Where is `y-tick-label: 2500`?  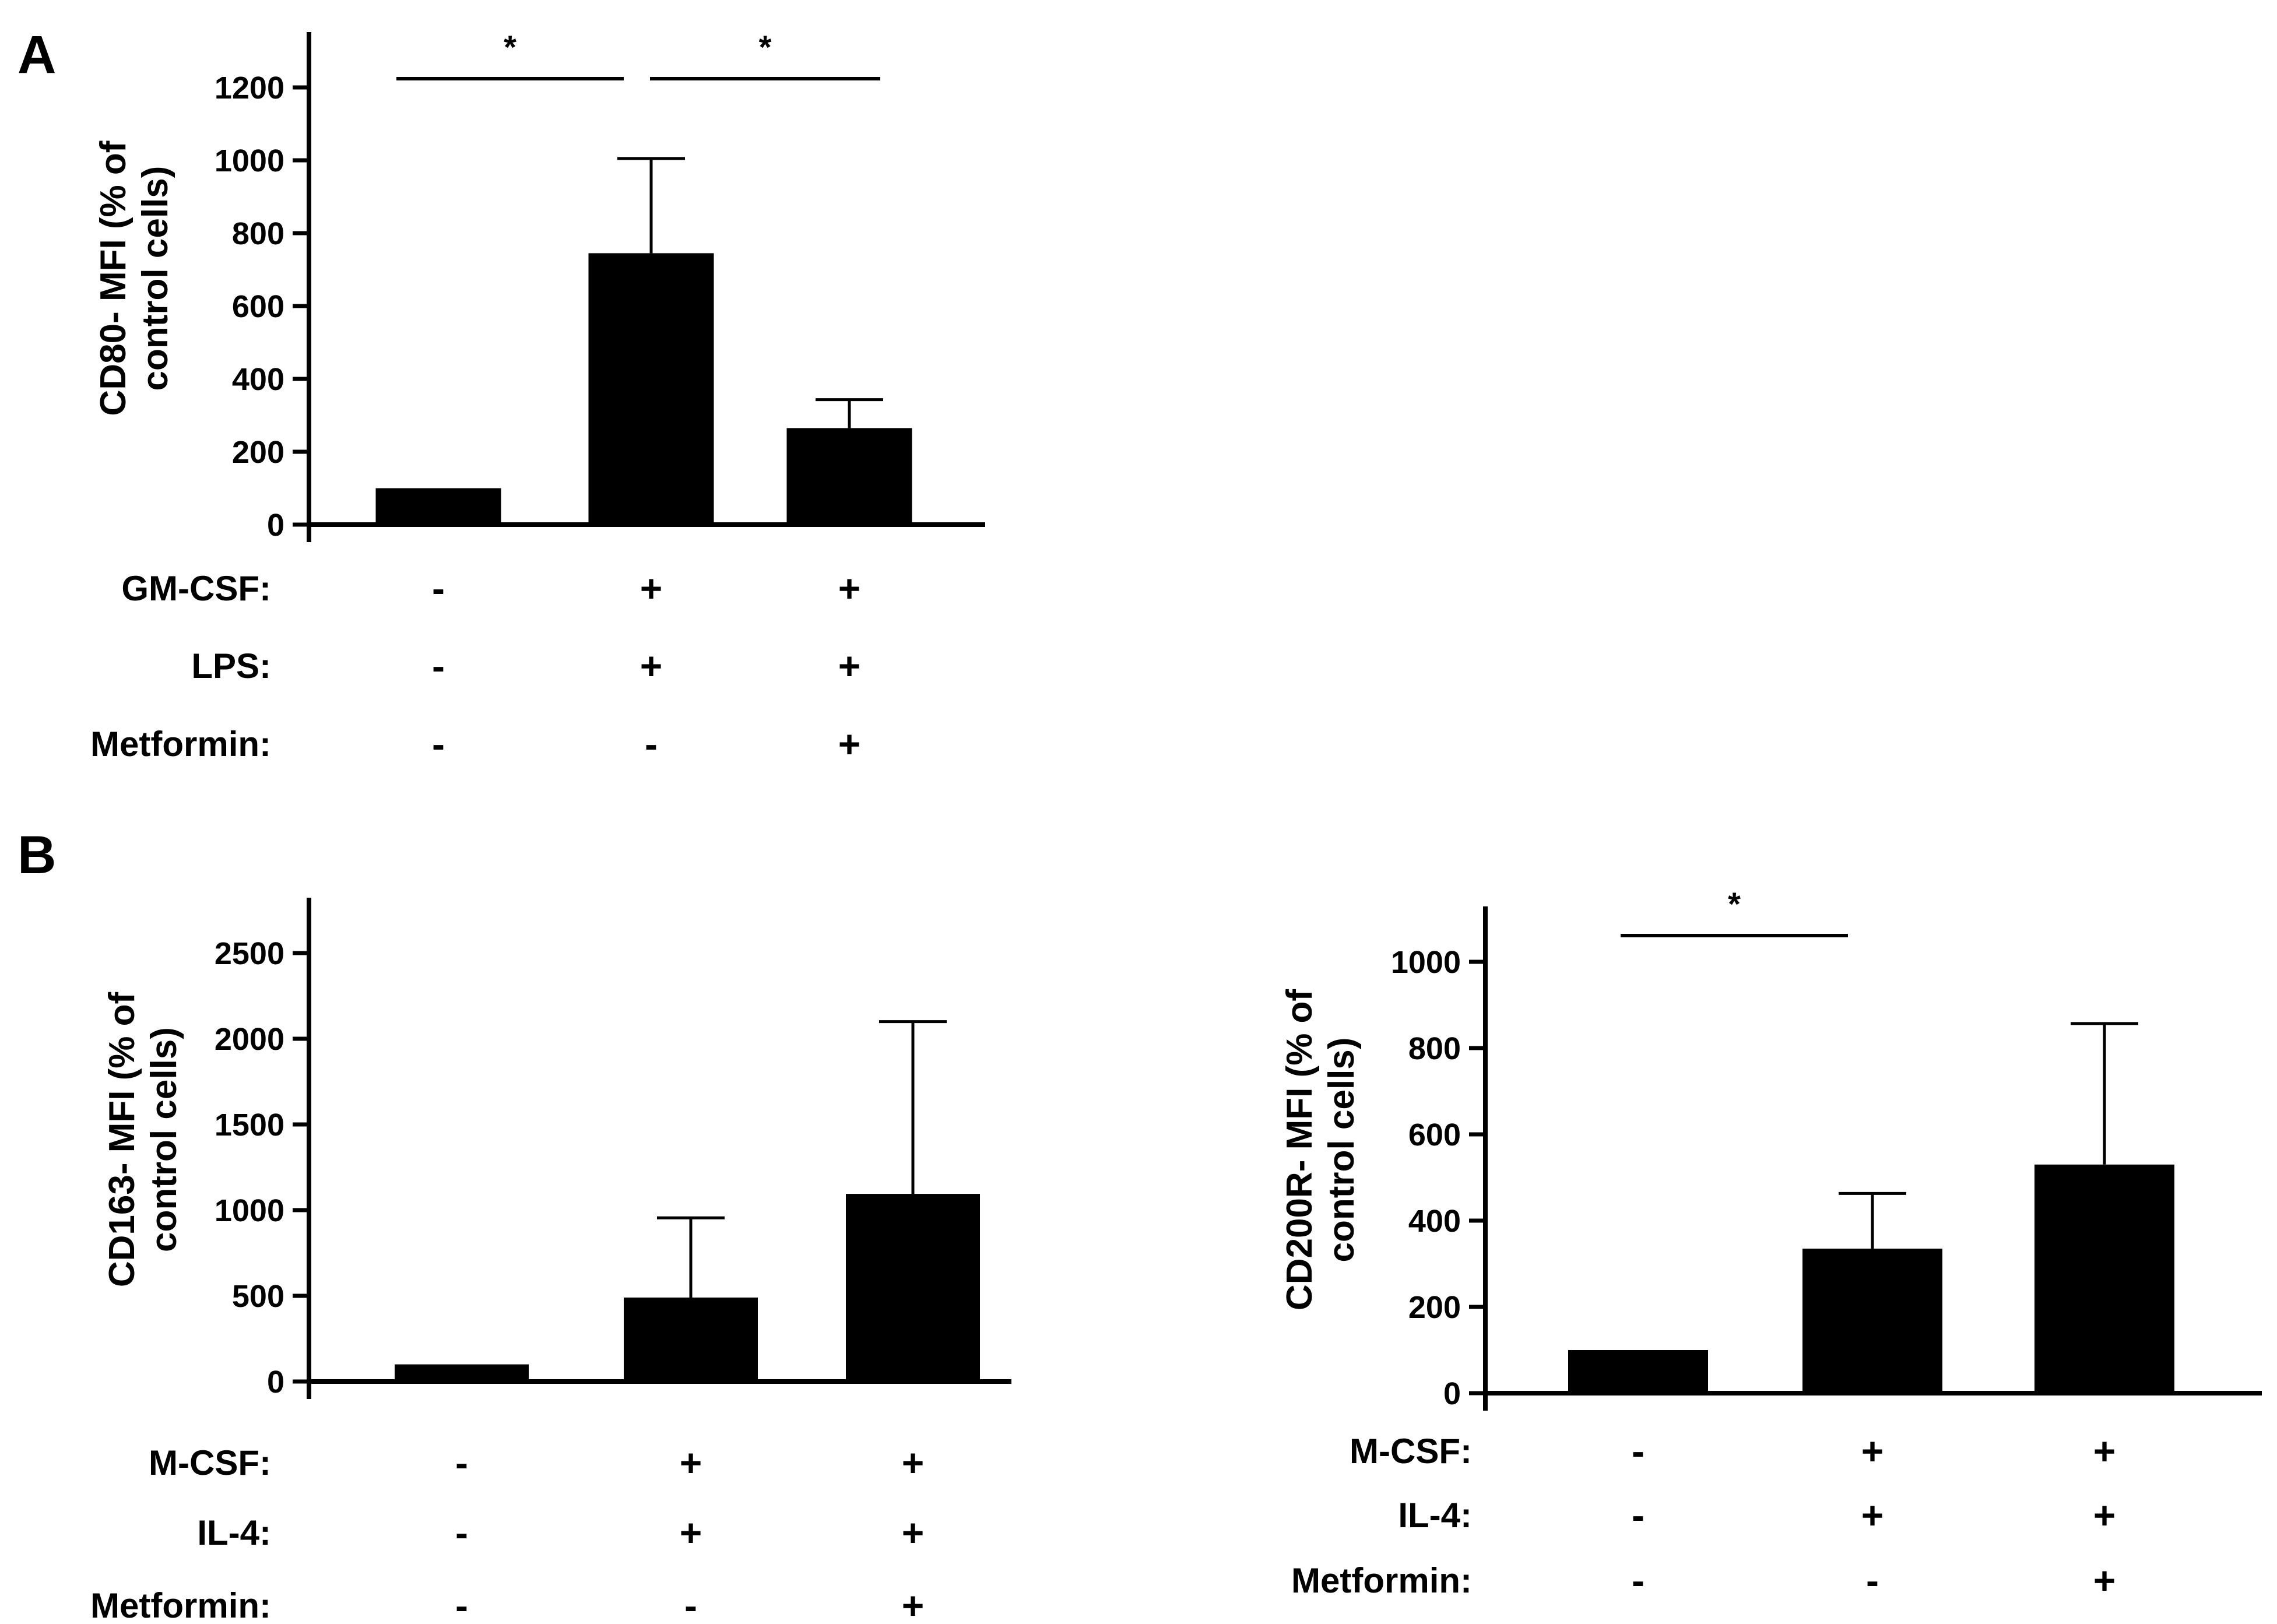
y-tick-label: 2500 is located at coordinates (249, 953).